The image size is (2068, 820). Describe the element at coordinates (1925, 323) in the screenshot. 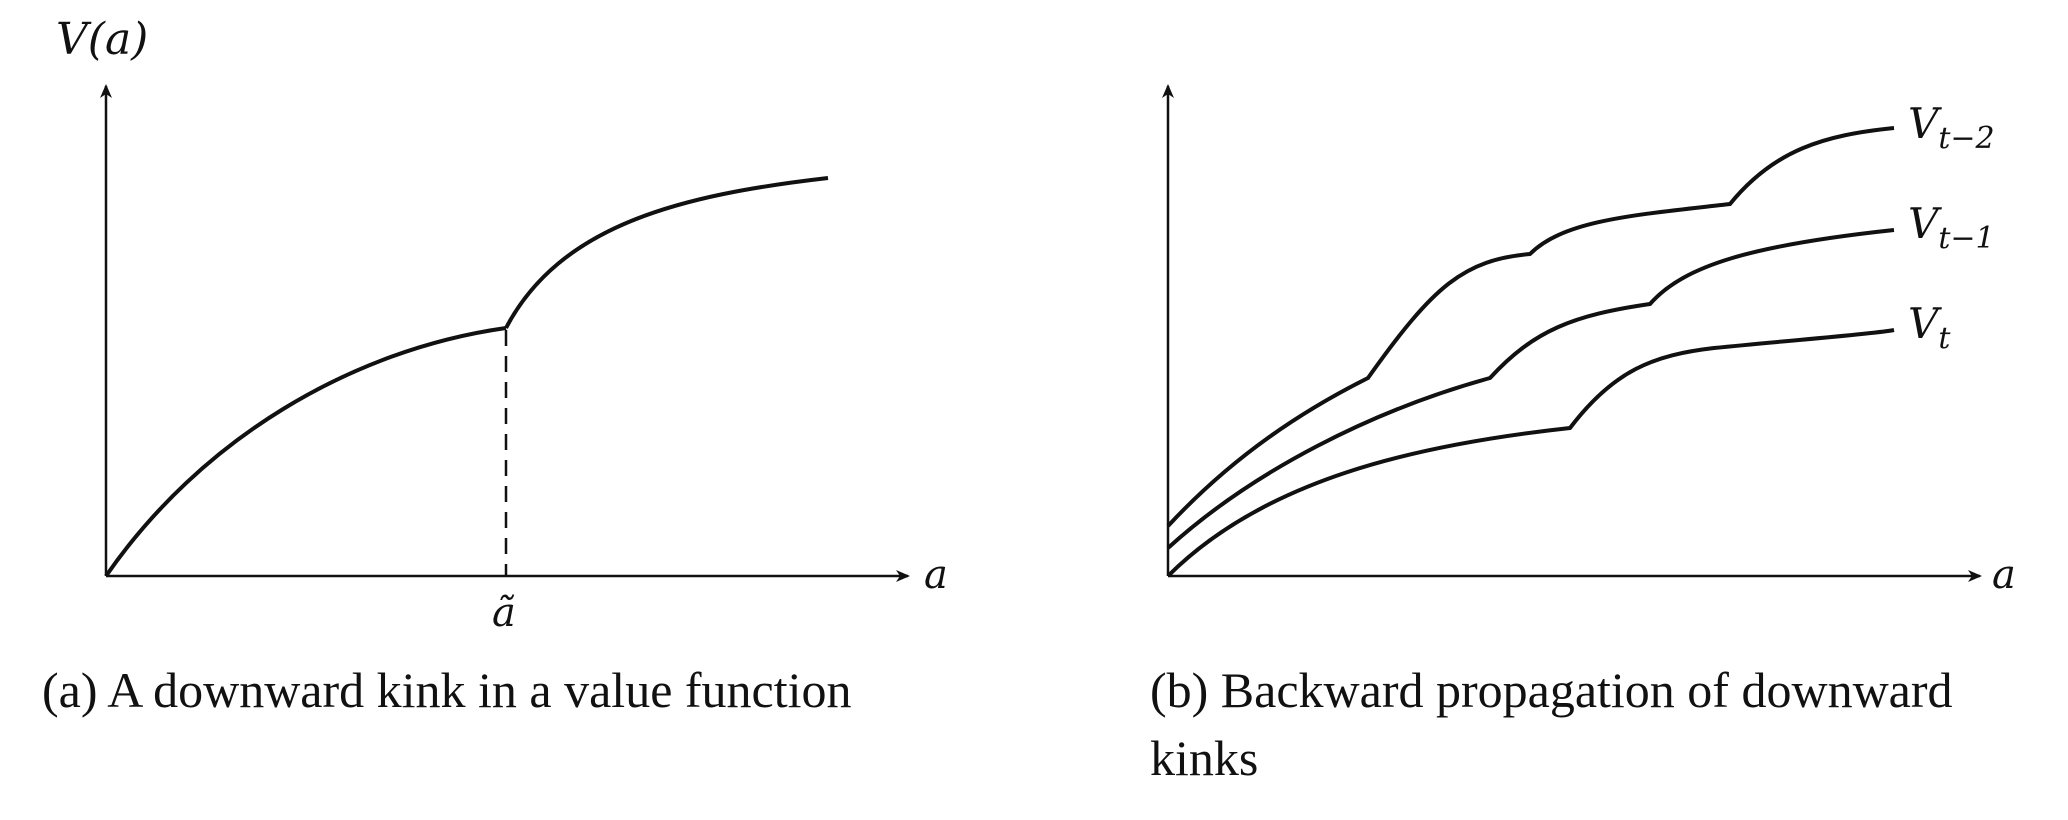

I see `panel-b-label-v-t-base: V` at that location.